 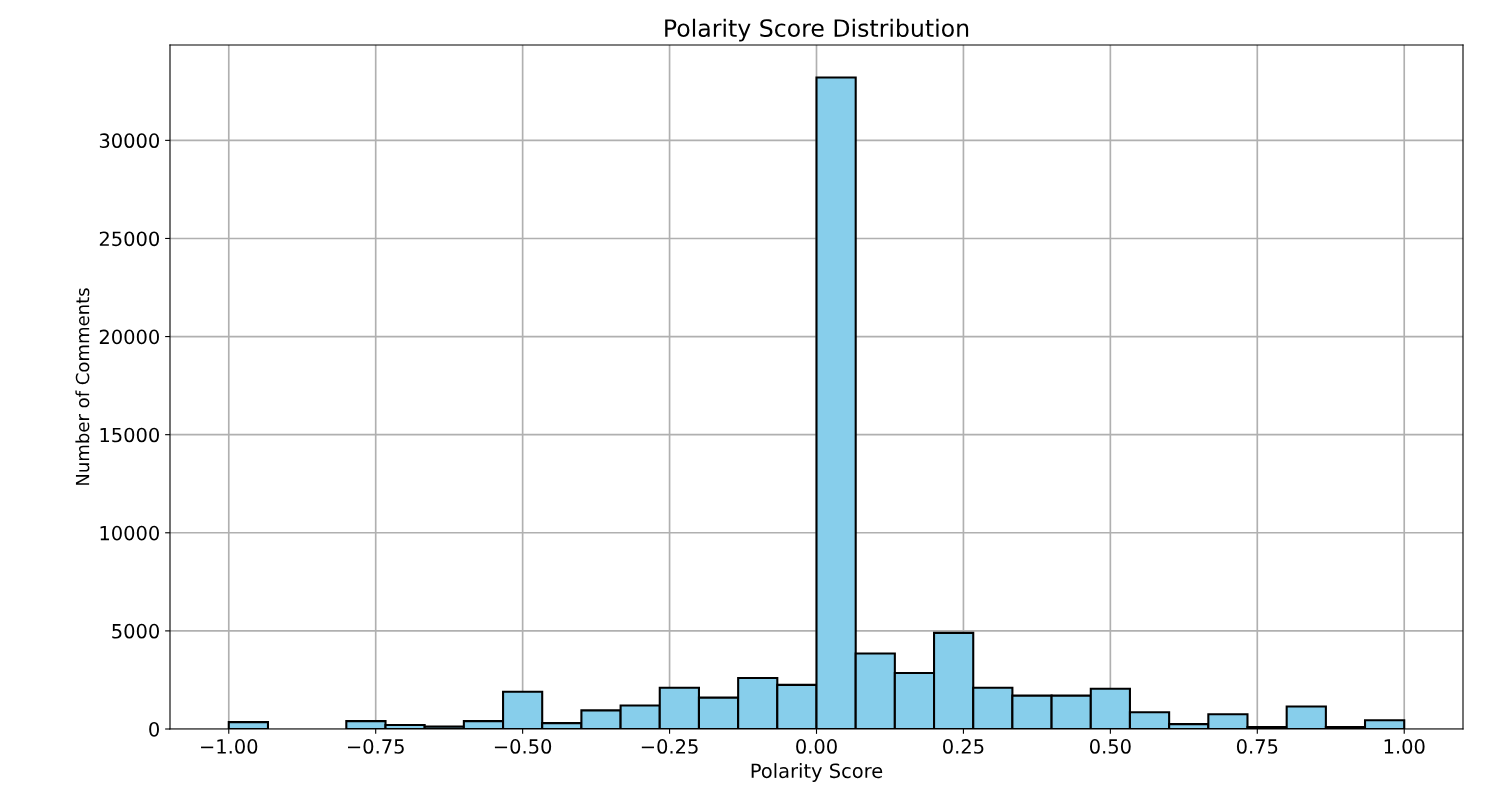 What do you see at coordinates (817, 30) in the screenshot?
I see `chart-title: Polarity Score Distribution` at bounding box center [817, 30].